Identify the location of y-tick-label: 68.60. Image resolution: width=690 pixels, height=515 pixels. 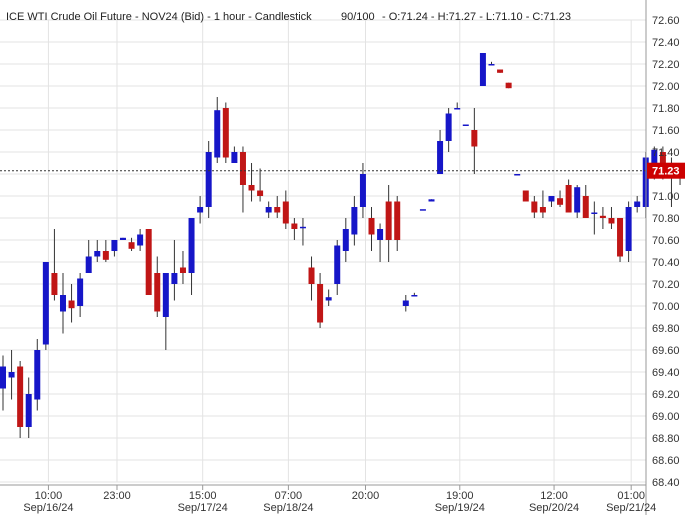
(666, 461).